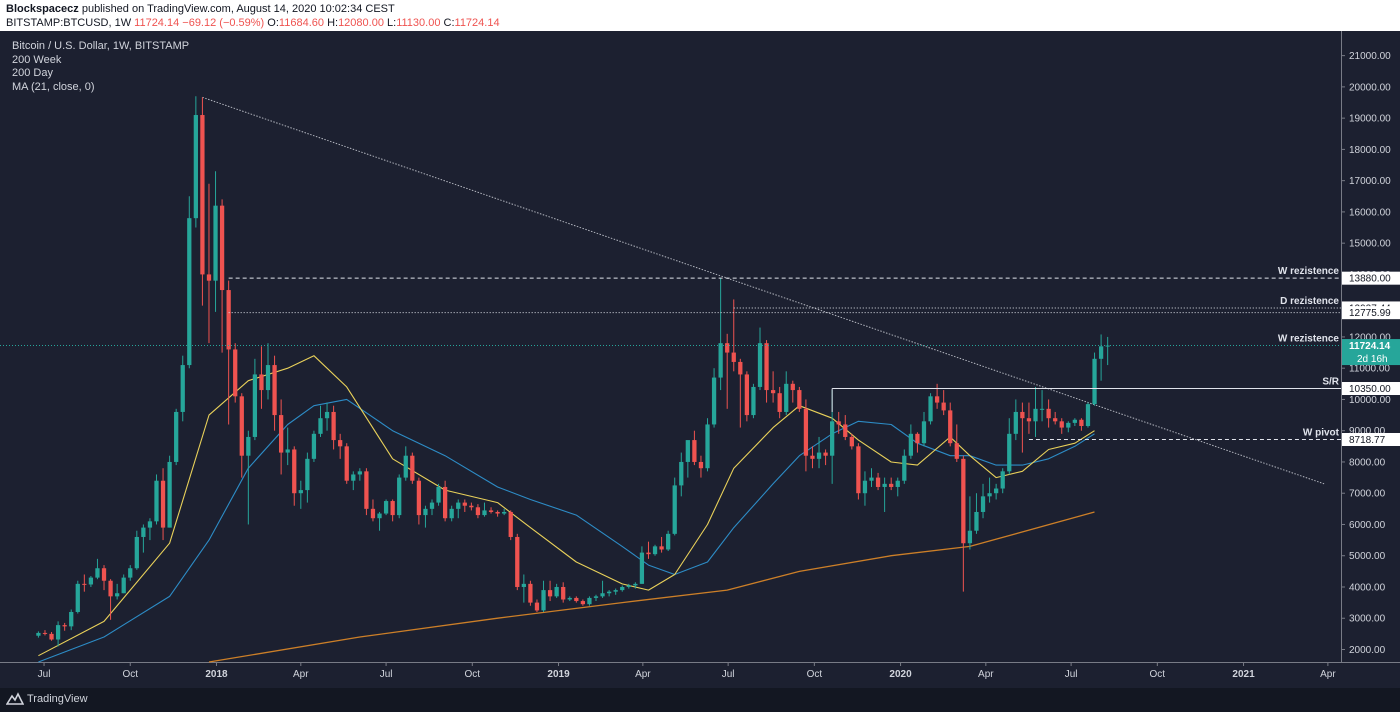  What do you see at coordinates (418, 23) in the screenshot?
I see `ohlc-low: 11130.00` at bounding box center [418, 23].